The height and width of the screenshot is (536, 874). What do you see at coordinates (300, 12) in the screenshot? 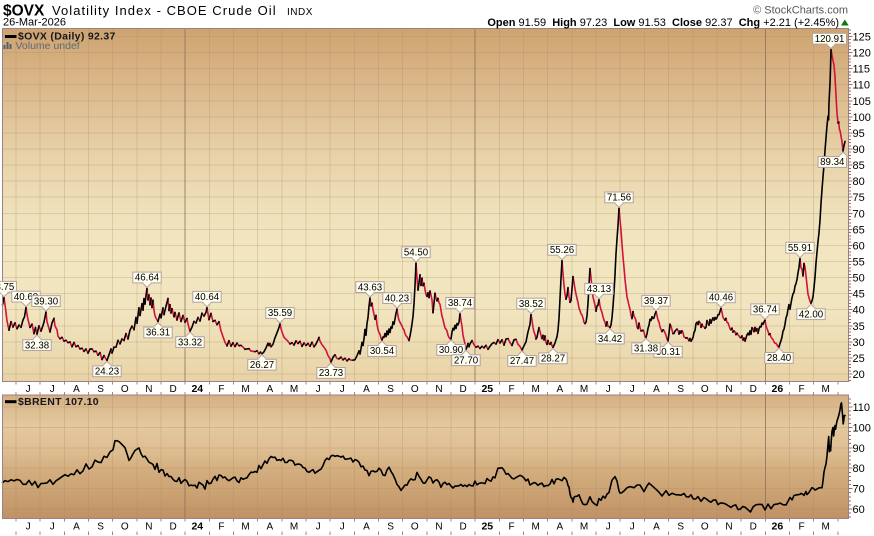
I see `svg-text: INDX` at bounding box center [300, 12].